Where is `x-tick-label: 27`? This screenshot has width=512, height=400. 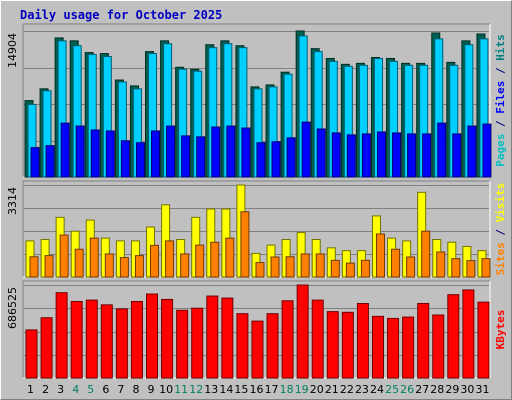 x-tick-label: 27 is located at coordinates (422, 389).